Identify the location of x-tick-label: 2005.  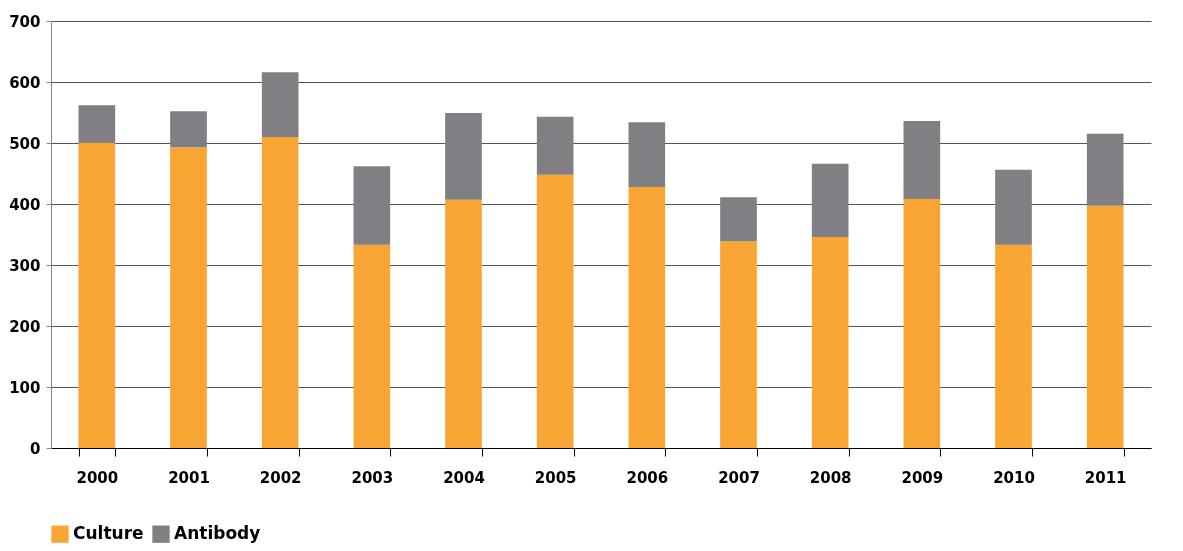
(555, 477).